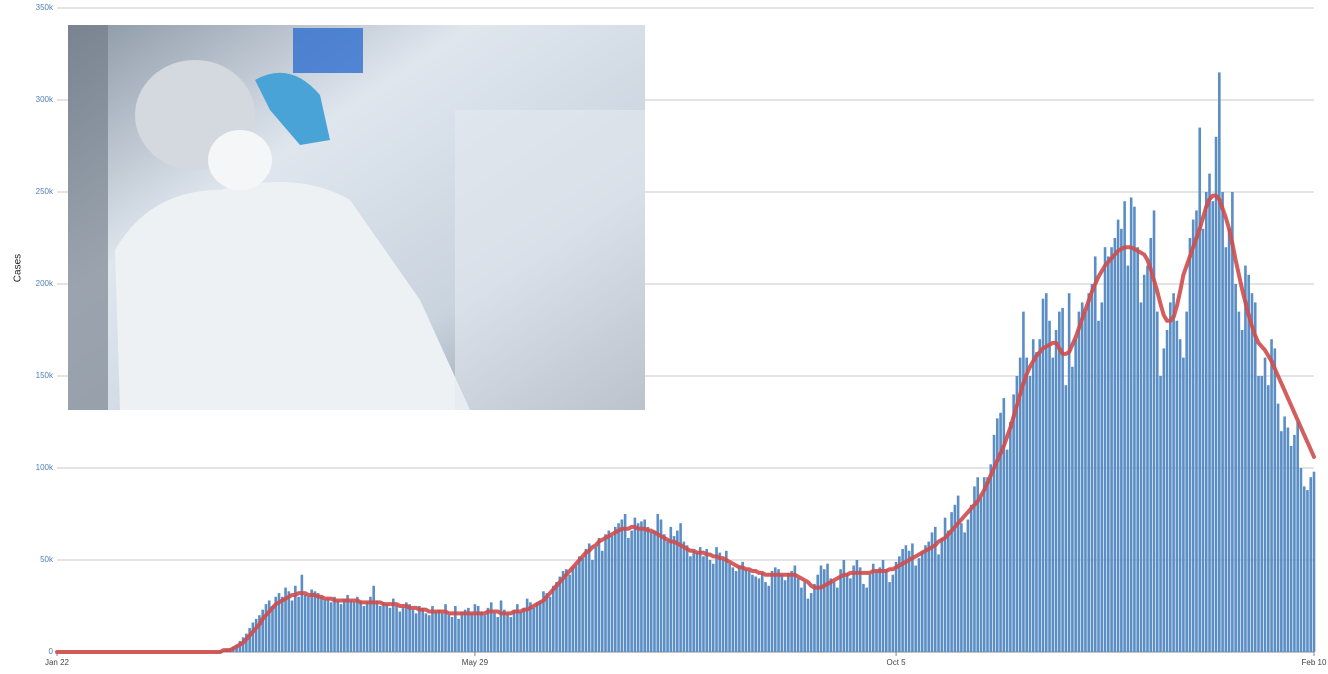 The width and height of the screenshot is (1328, 674). What do you see at coordinates (51, 651) in the screenshot?
I see `y-tick-label: 0` at bounding box center [51, 651].